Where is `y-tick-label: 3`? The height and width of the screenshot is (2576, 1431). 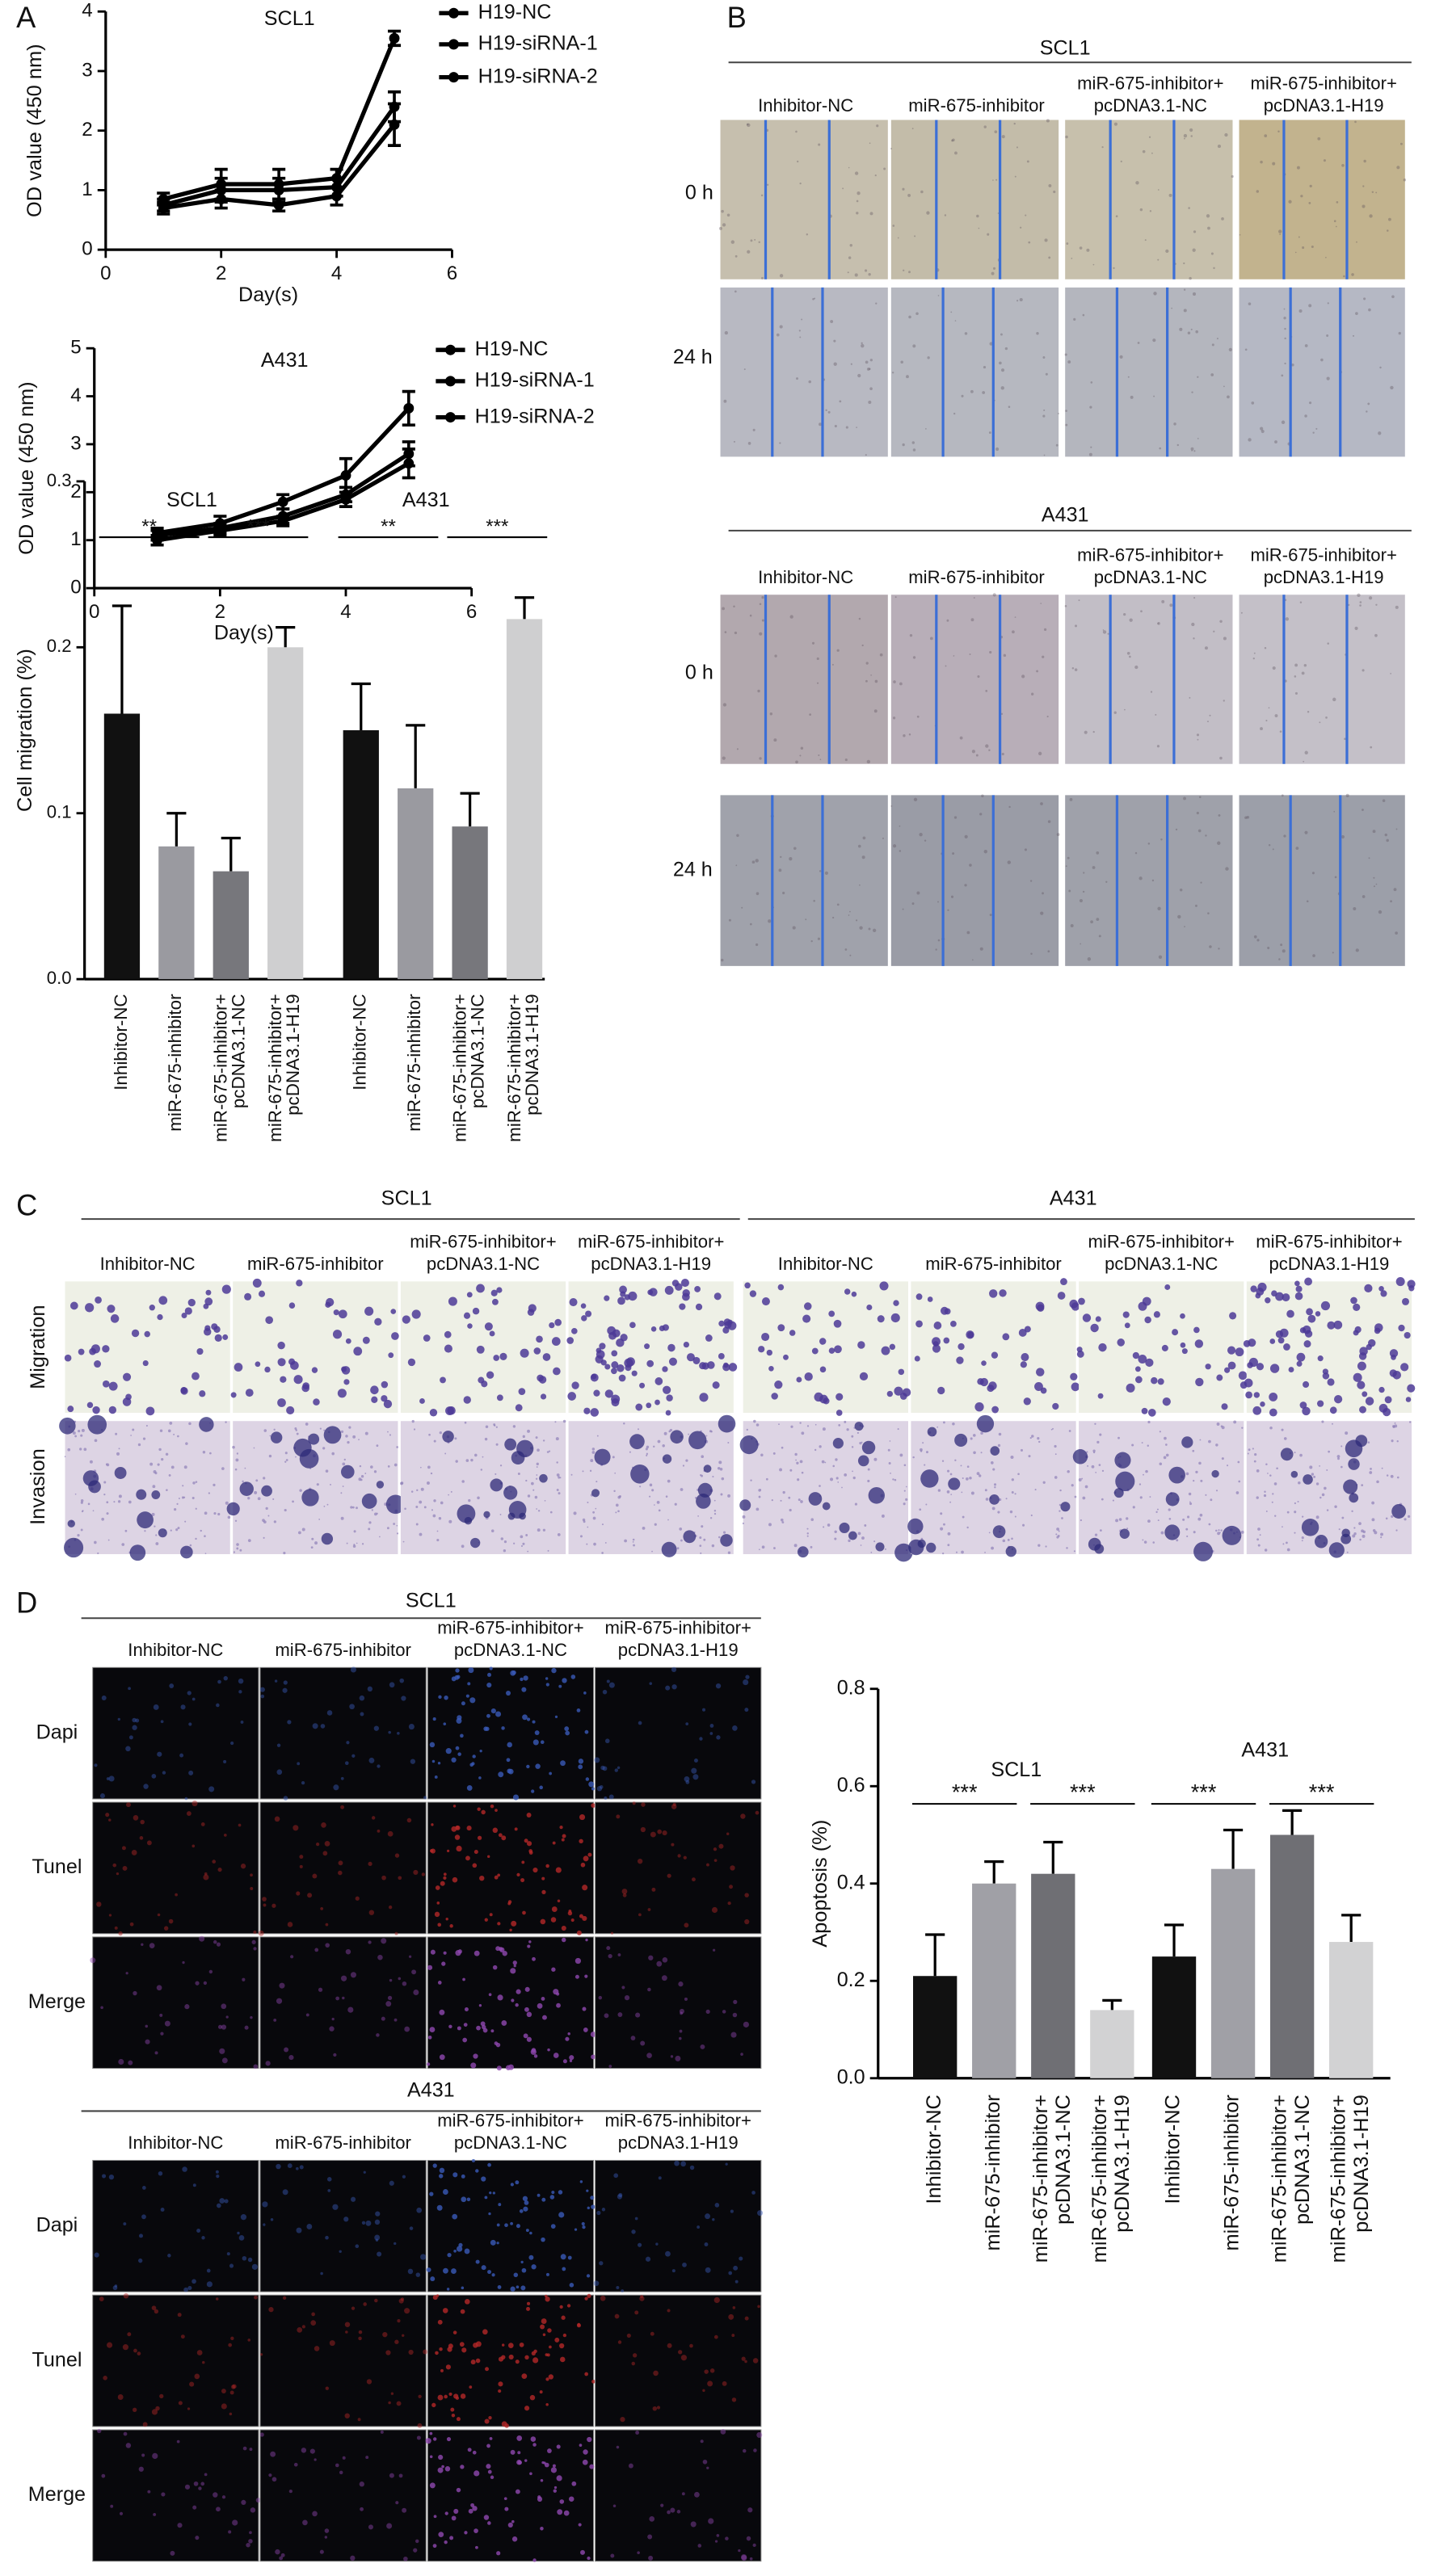 y-tick-label: 3 is located at coordinates (75, 443).